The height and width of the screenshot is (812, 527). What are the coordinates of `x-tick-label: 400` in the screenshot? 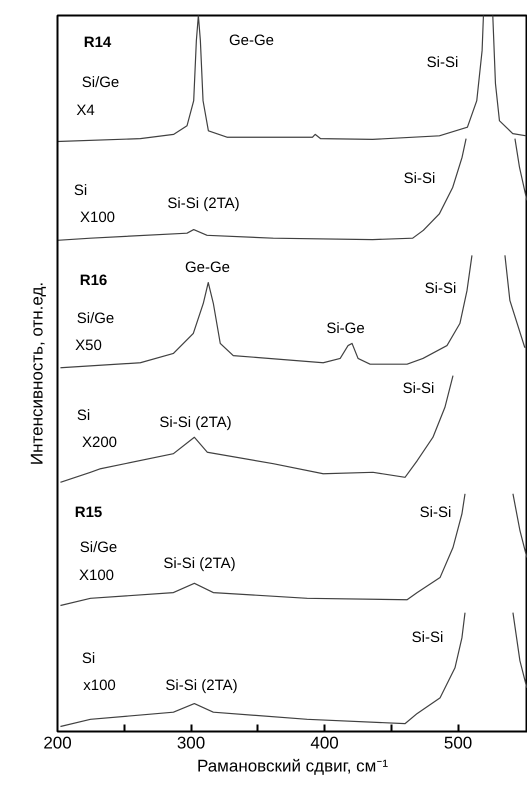 It's located at (324, 743).